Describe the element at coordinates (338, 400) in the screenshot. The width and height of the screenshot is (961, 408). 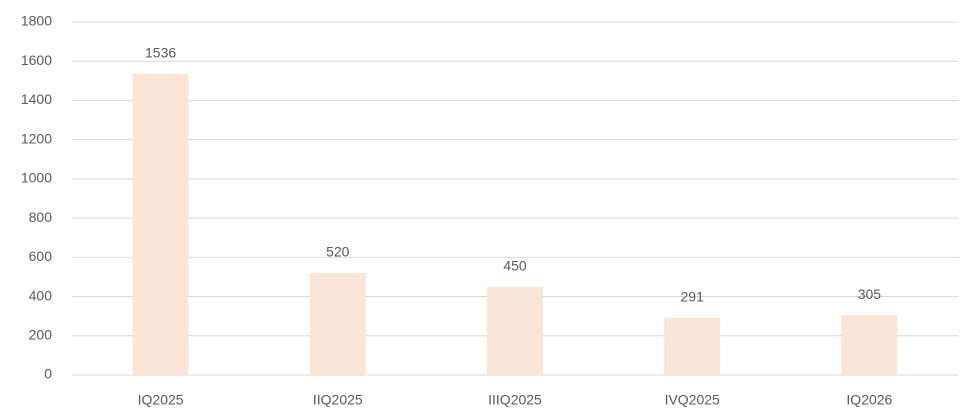
I see `x-tick-label: IIQ2025` at that location.